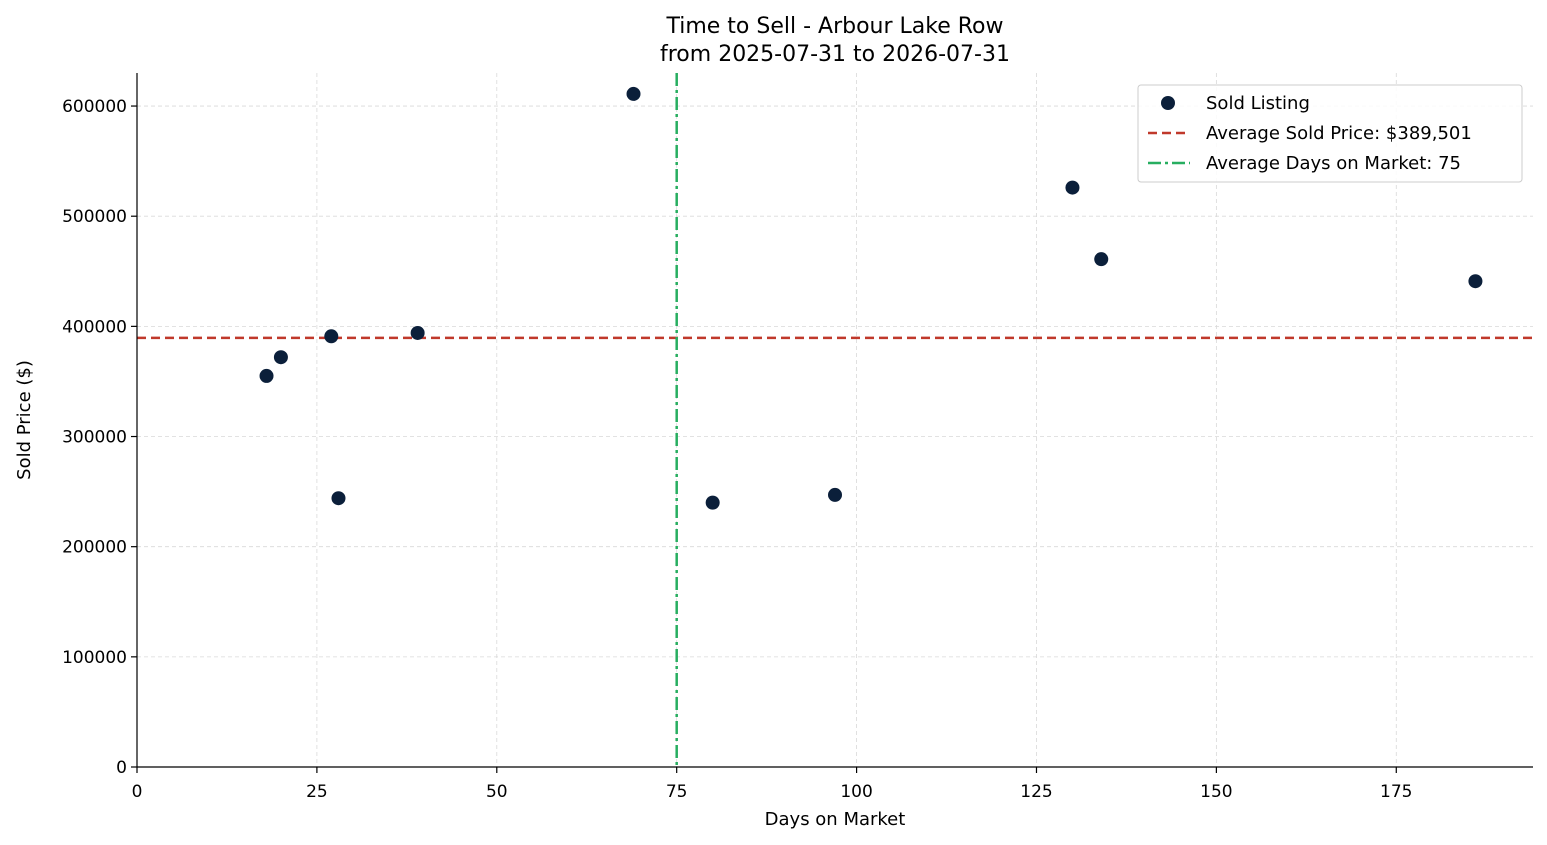 The image size is (1547, 845). What do you see at coordinates (1036, 792) in the screenshot?
I see `x-tick-label: 125` at bounding box center [1036, 792].